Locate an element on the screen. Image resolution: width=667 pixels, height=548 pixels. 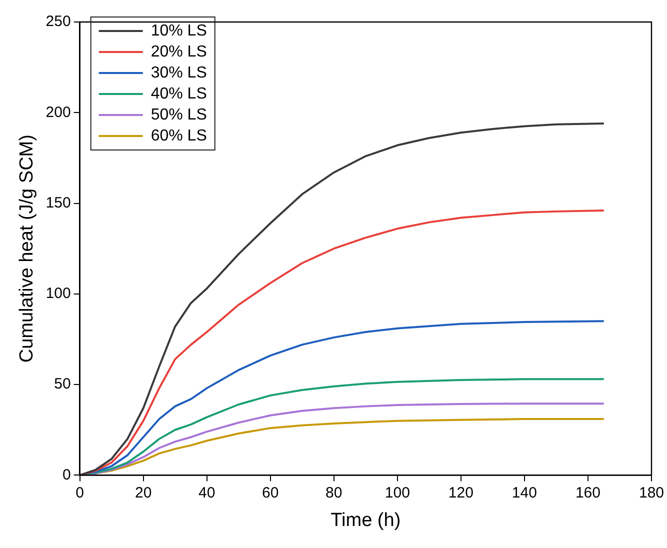
x-axis-title: Time (h) is located at coordinates (365, 520).